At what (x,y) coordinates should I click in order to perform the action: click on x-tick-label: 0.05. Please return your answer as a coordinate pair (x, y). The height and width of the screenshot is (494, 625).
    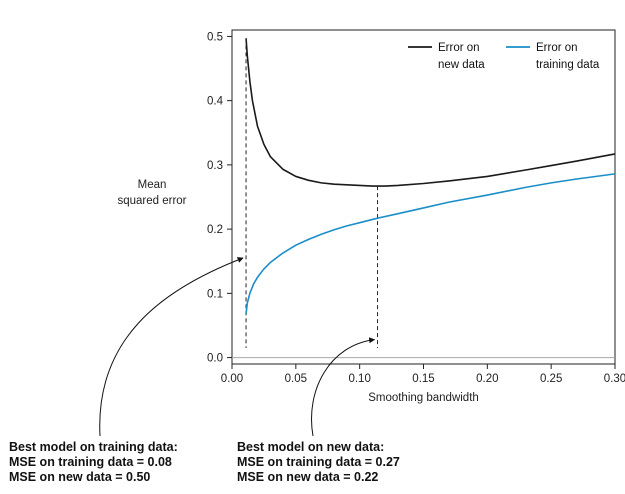
    Looking at the image, I should click on (296, 379).